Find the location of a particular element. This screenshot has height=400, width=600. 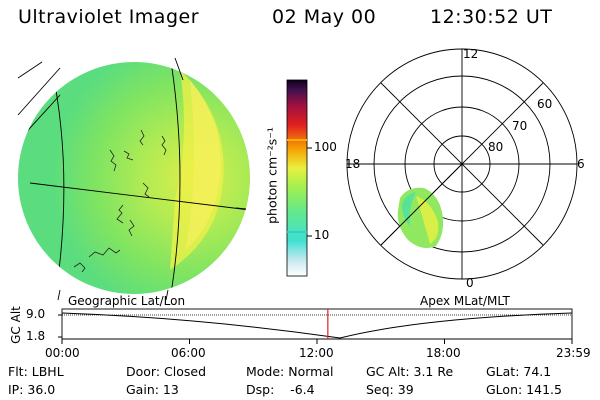

mlt-label-18: 18 is located at coordinates (353, 164).